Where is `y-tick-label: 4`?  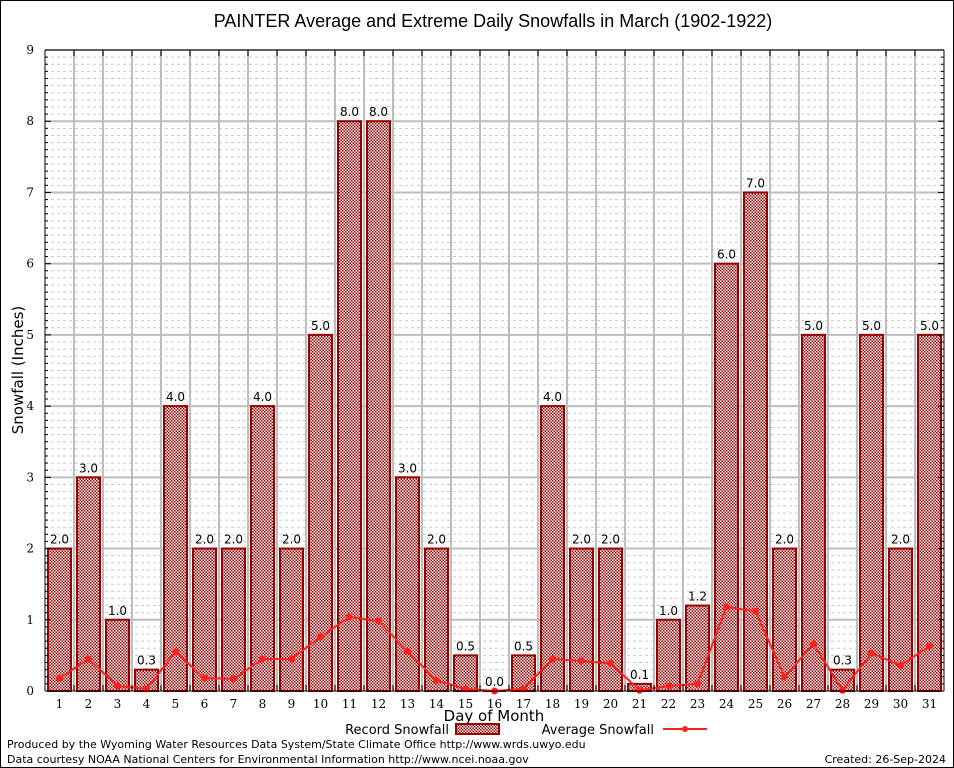 y-tick-label: 4 is located at coordinates (30, 406).